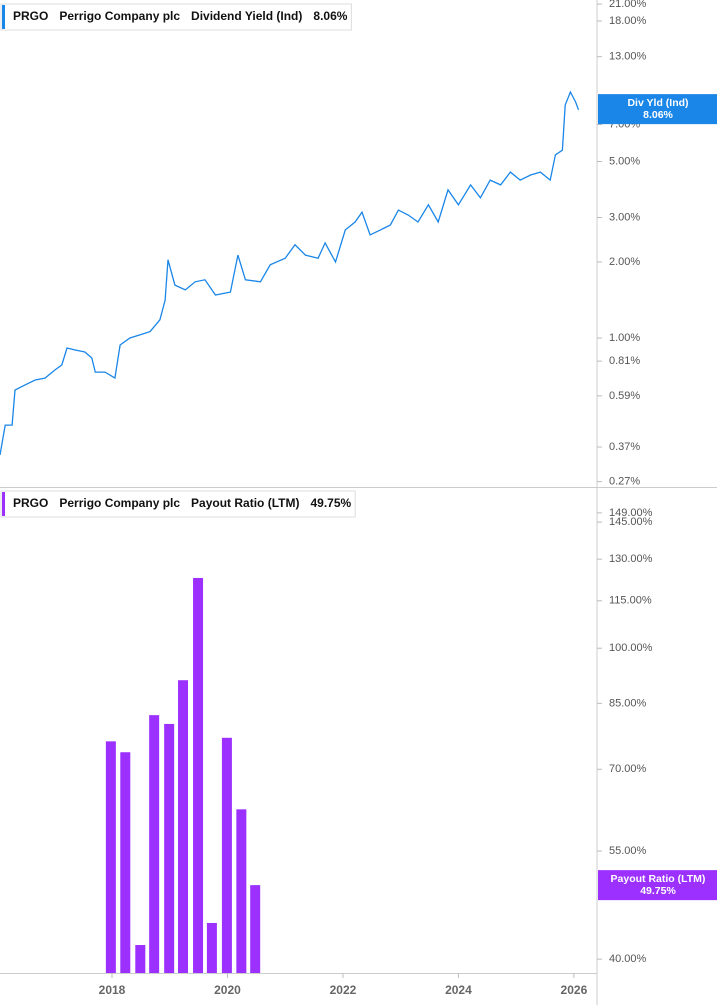  Describe the element at coordinates (631, 522) in the screenshot. I see `y-tick-label: 145.00%` at that location.